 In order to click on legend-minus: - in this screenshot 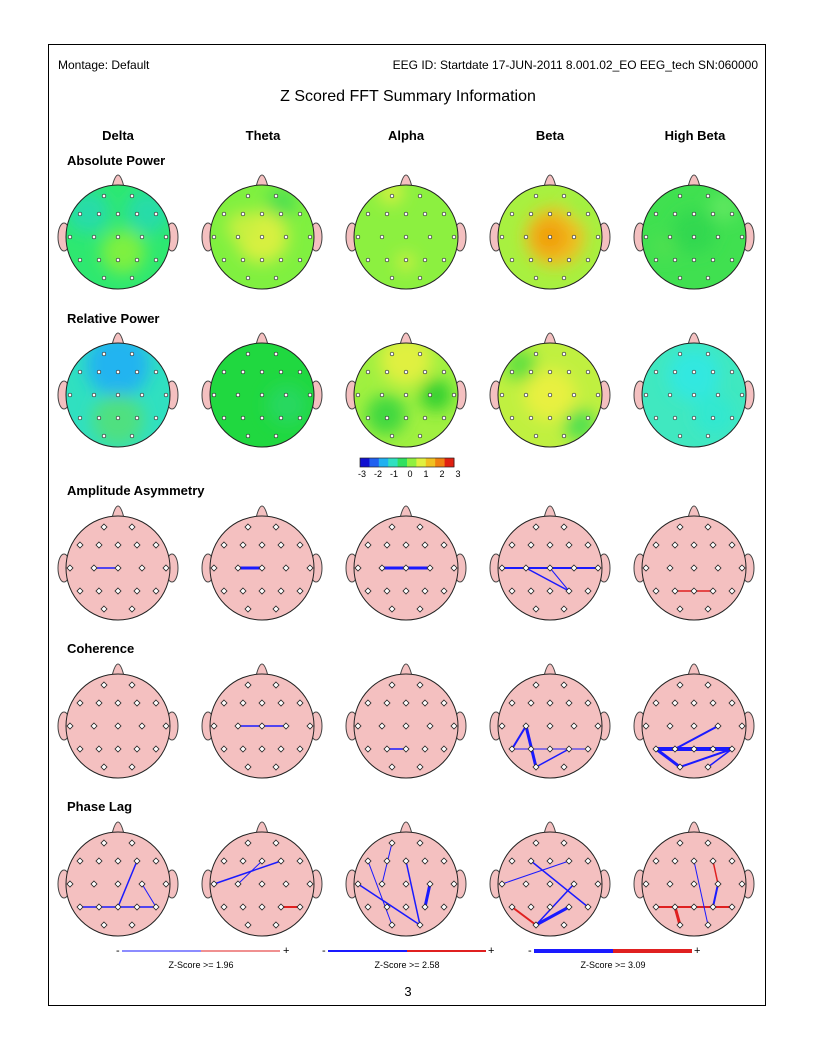, I will do `click(530, 951)`.